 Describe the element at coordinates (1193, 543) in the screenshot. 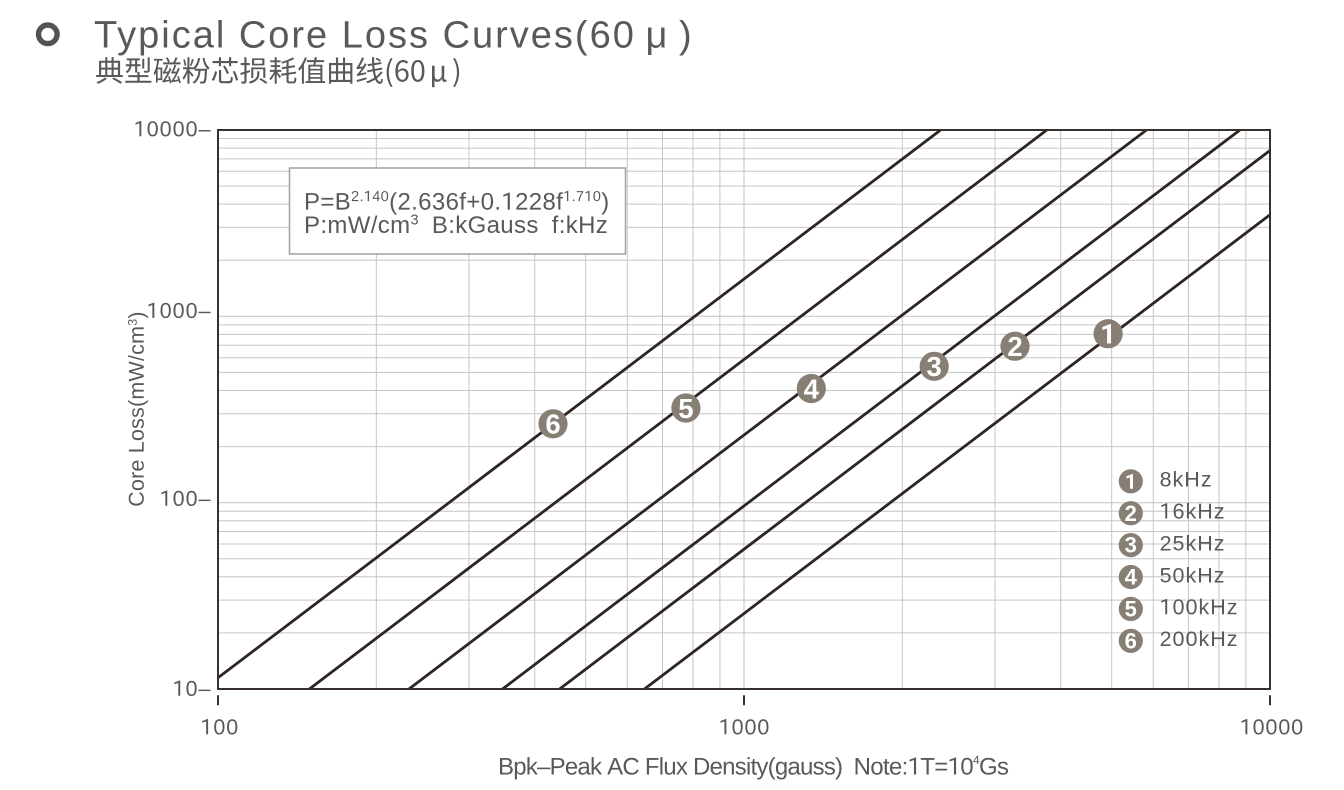

I see `svg-text: 25kHz` at that location.